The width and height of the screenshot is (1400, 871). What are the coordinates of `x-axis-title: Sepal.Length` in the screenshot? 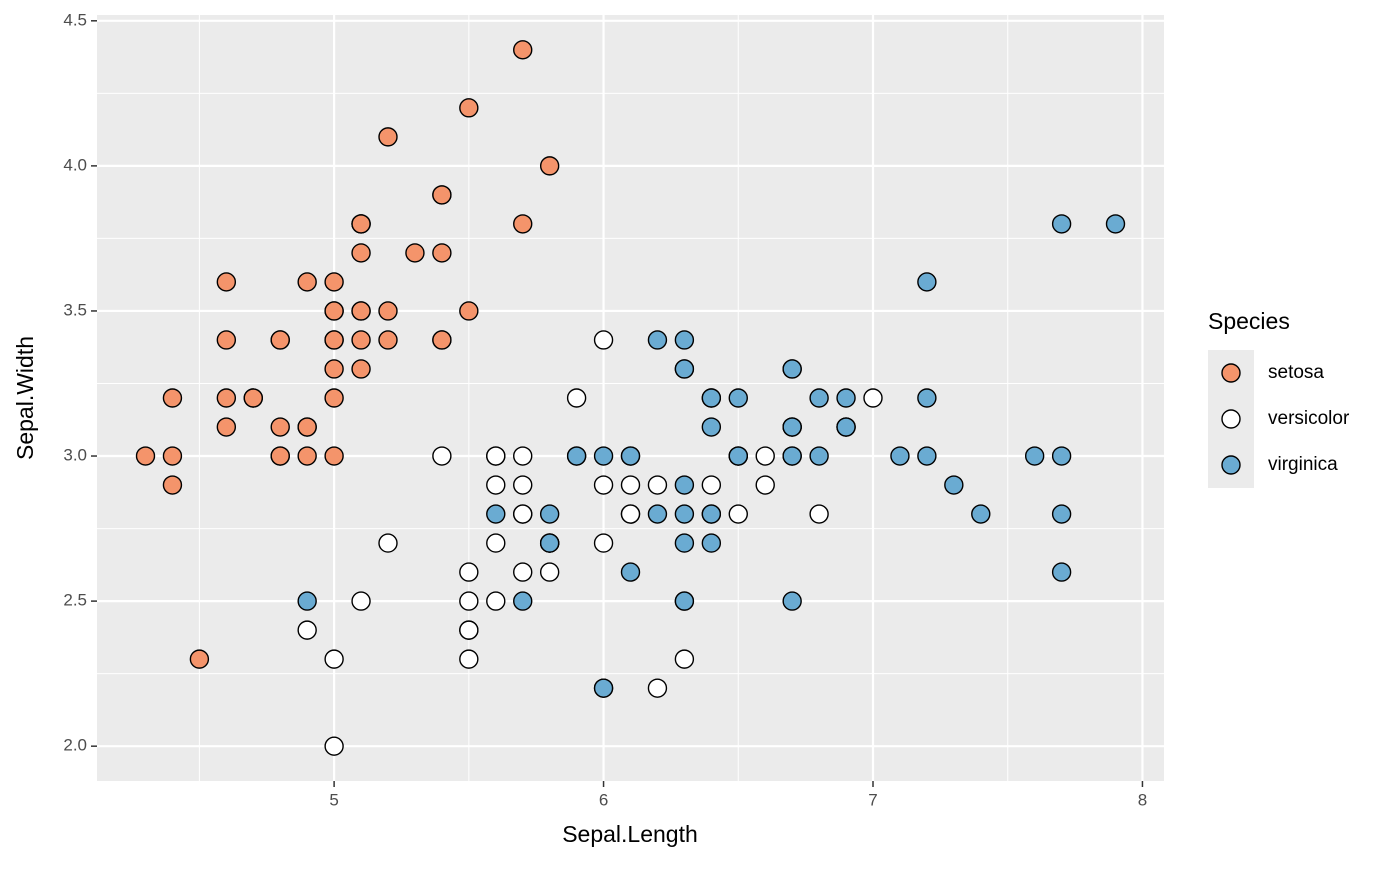 It's located at (630, 834).